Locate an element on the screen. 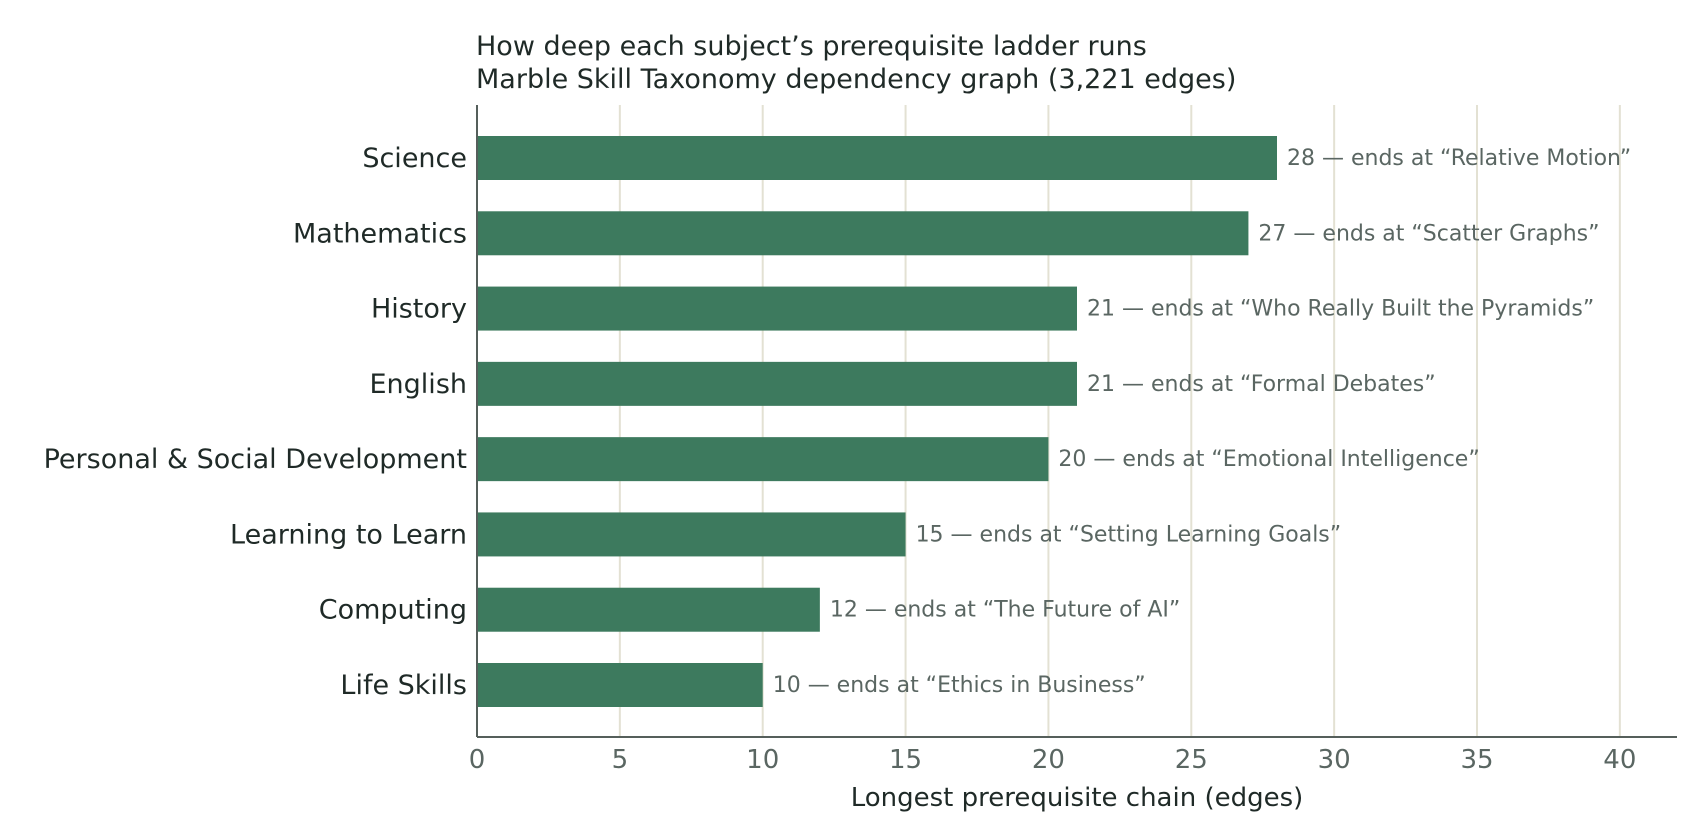 The height and width of the screenshot is (840, 1700). category-label: Mathematics is located at coordinates (380, 233).